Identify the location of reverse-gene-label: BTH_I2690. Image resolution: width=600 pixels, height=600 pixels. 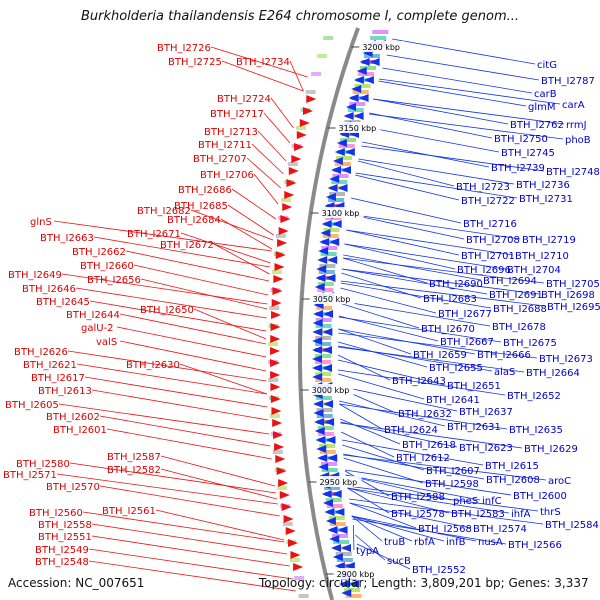
(456, 284).